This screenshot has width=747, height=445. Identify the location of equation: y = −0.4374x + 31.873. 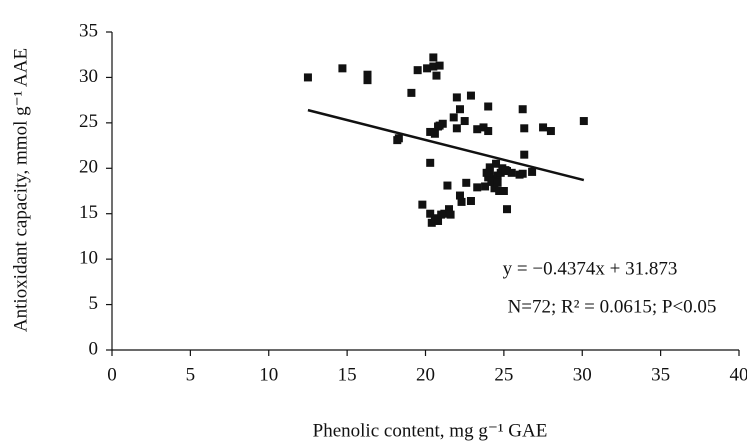
(590, 268).